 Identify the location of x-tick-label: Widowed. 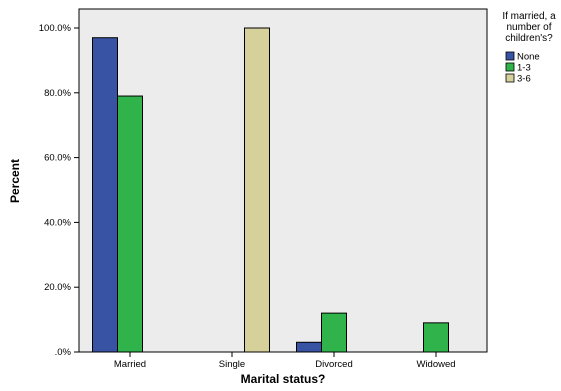
(435, 364).